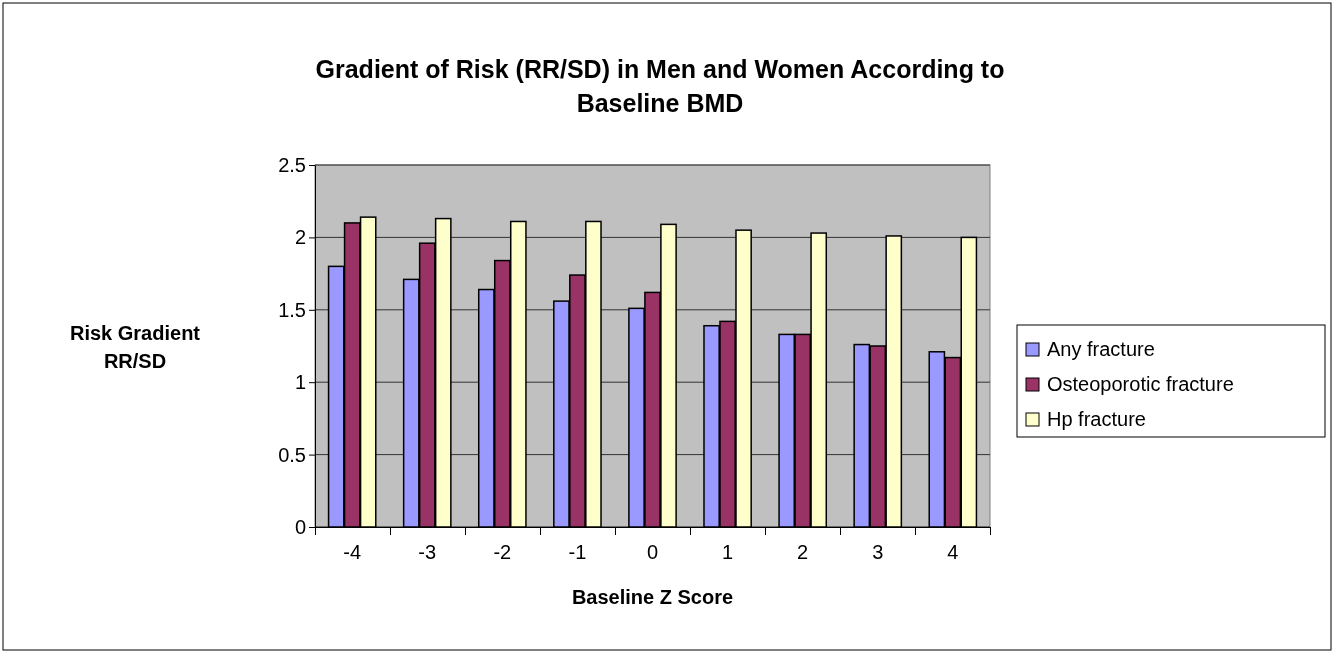 This screenshot has height=656, width=1336. I want to click on y-tick-label: 1.5, so click(292, 309).